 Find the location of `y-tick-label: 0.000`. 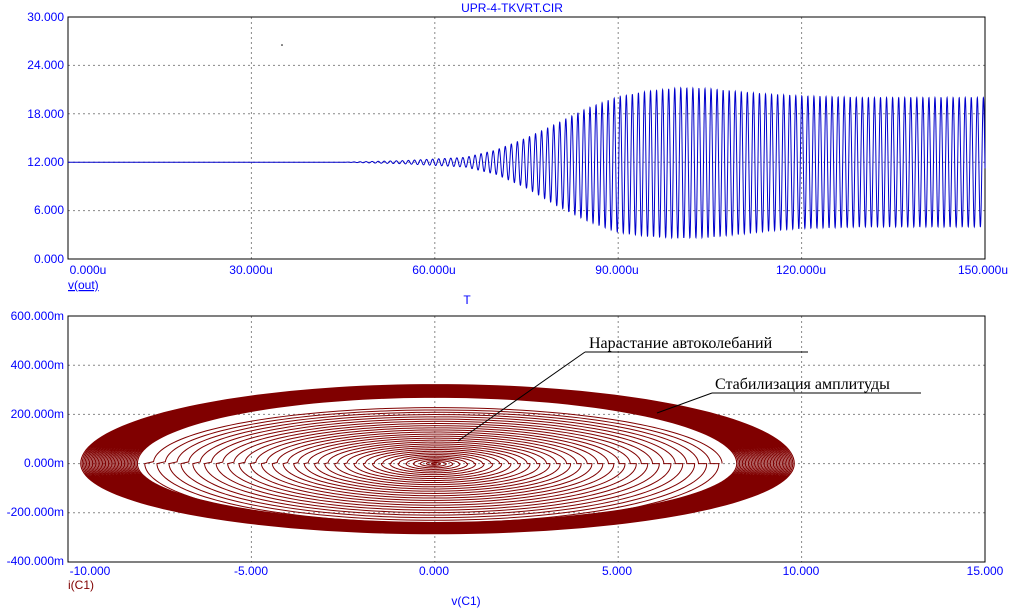

y-tick-label: 0.000 is located at coordinates (49, 259).